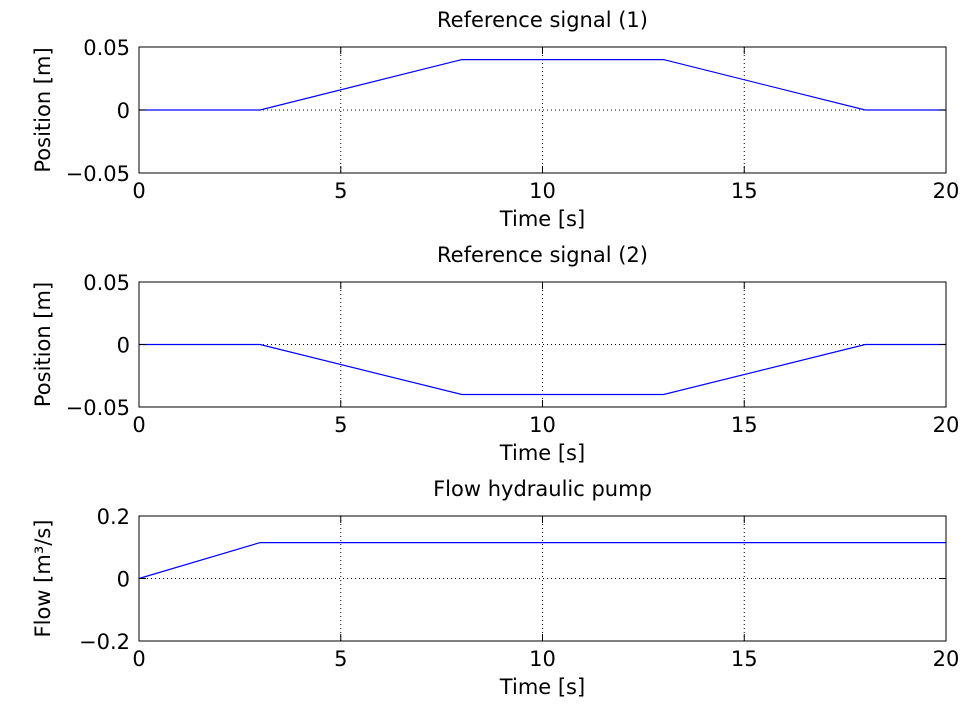 The width and height of the screenshot is (975, 721). I want to click on y-tick-label: −0.2, so click(104, 642).